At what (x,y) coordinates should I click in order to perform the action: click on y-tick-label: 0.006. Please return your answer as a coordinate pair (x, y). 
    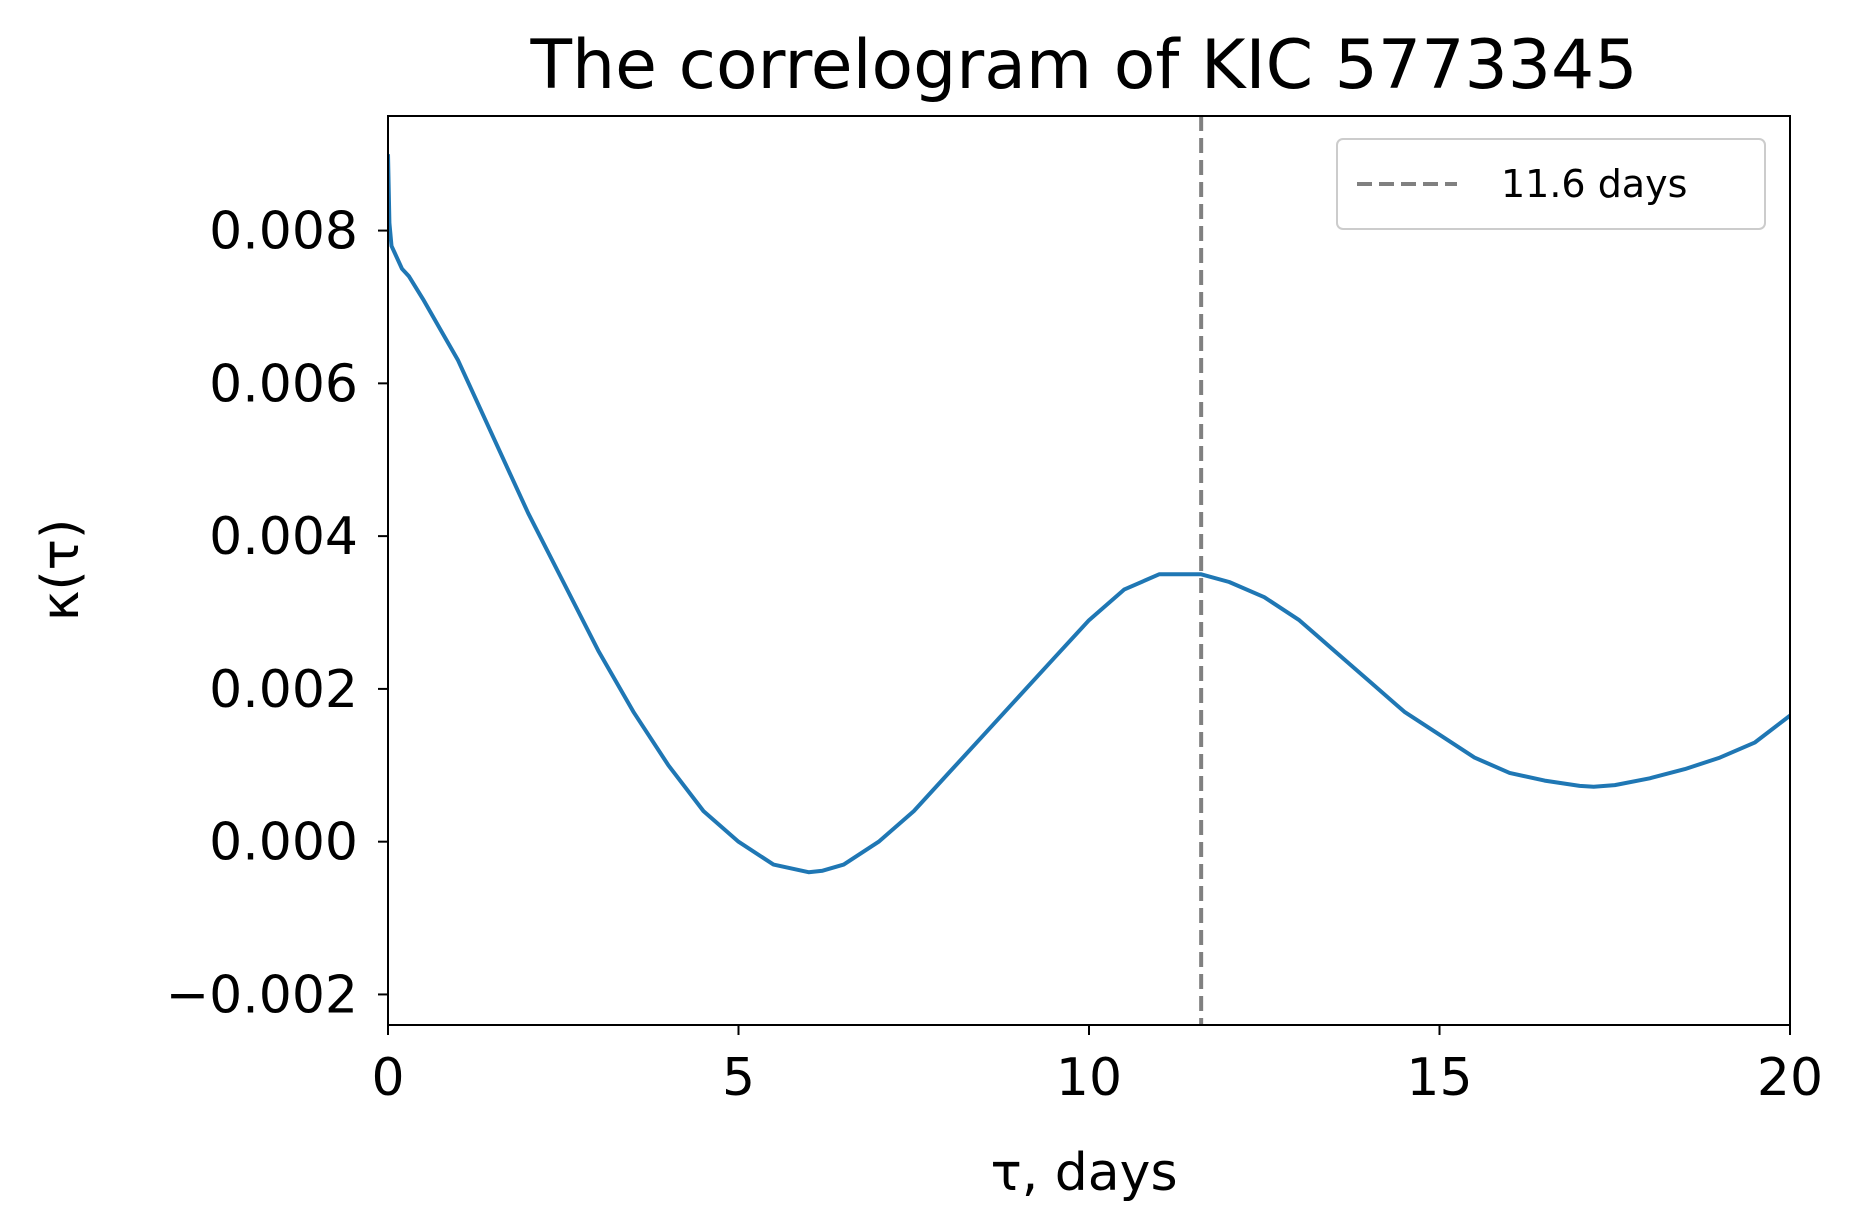
    Looking at the image, I should click on (283, 384).